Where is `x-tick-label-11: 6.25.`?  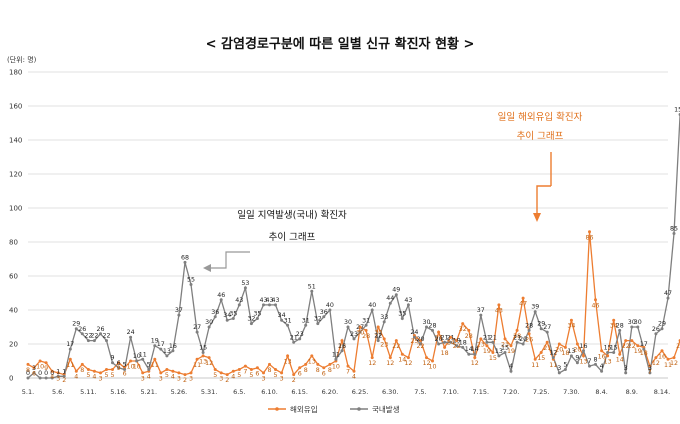
x-tick-label-11: 6.25. is located at coordinates (360, 392).